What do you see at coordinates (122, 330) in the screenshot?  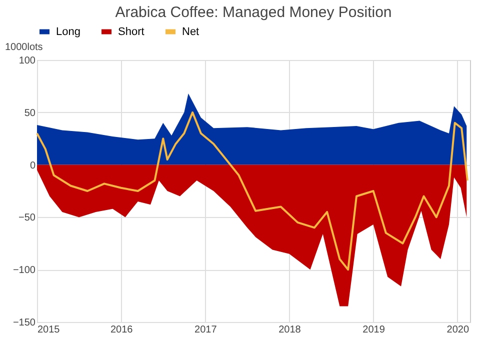 I see `x-tick-label: 2016` at bounding box center [122, 330].